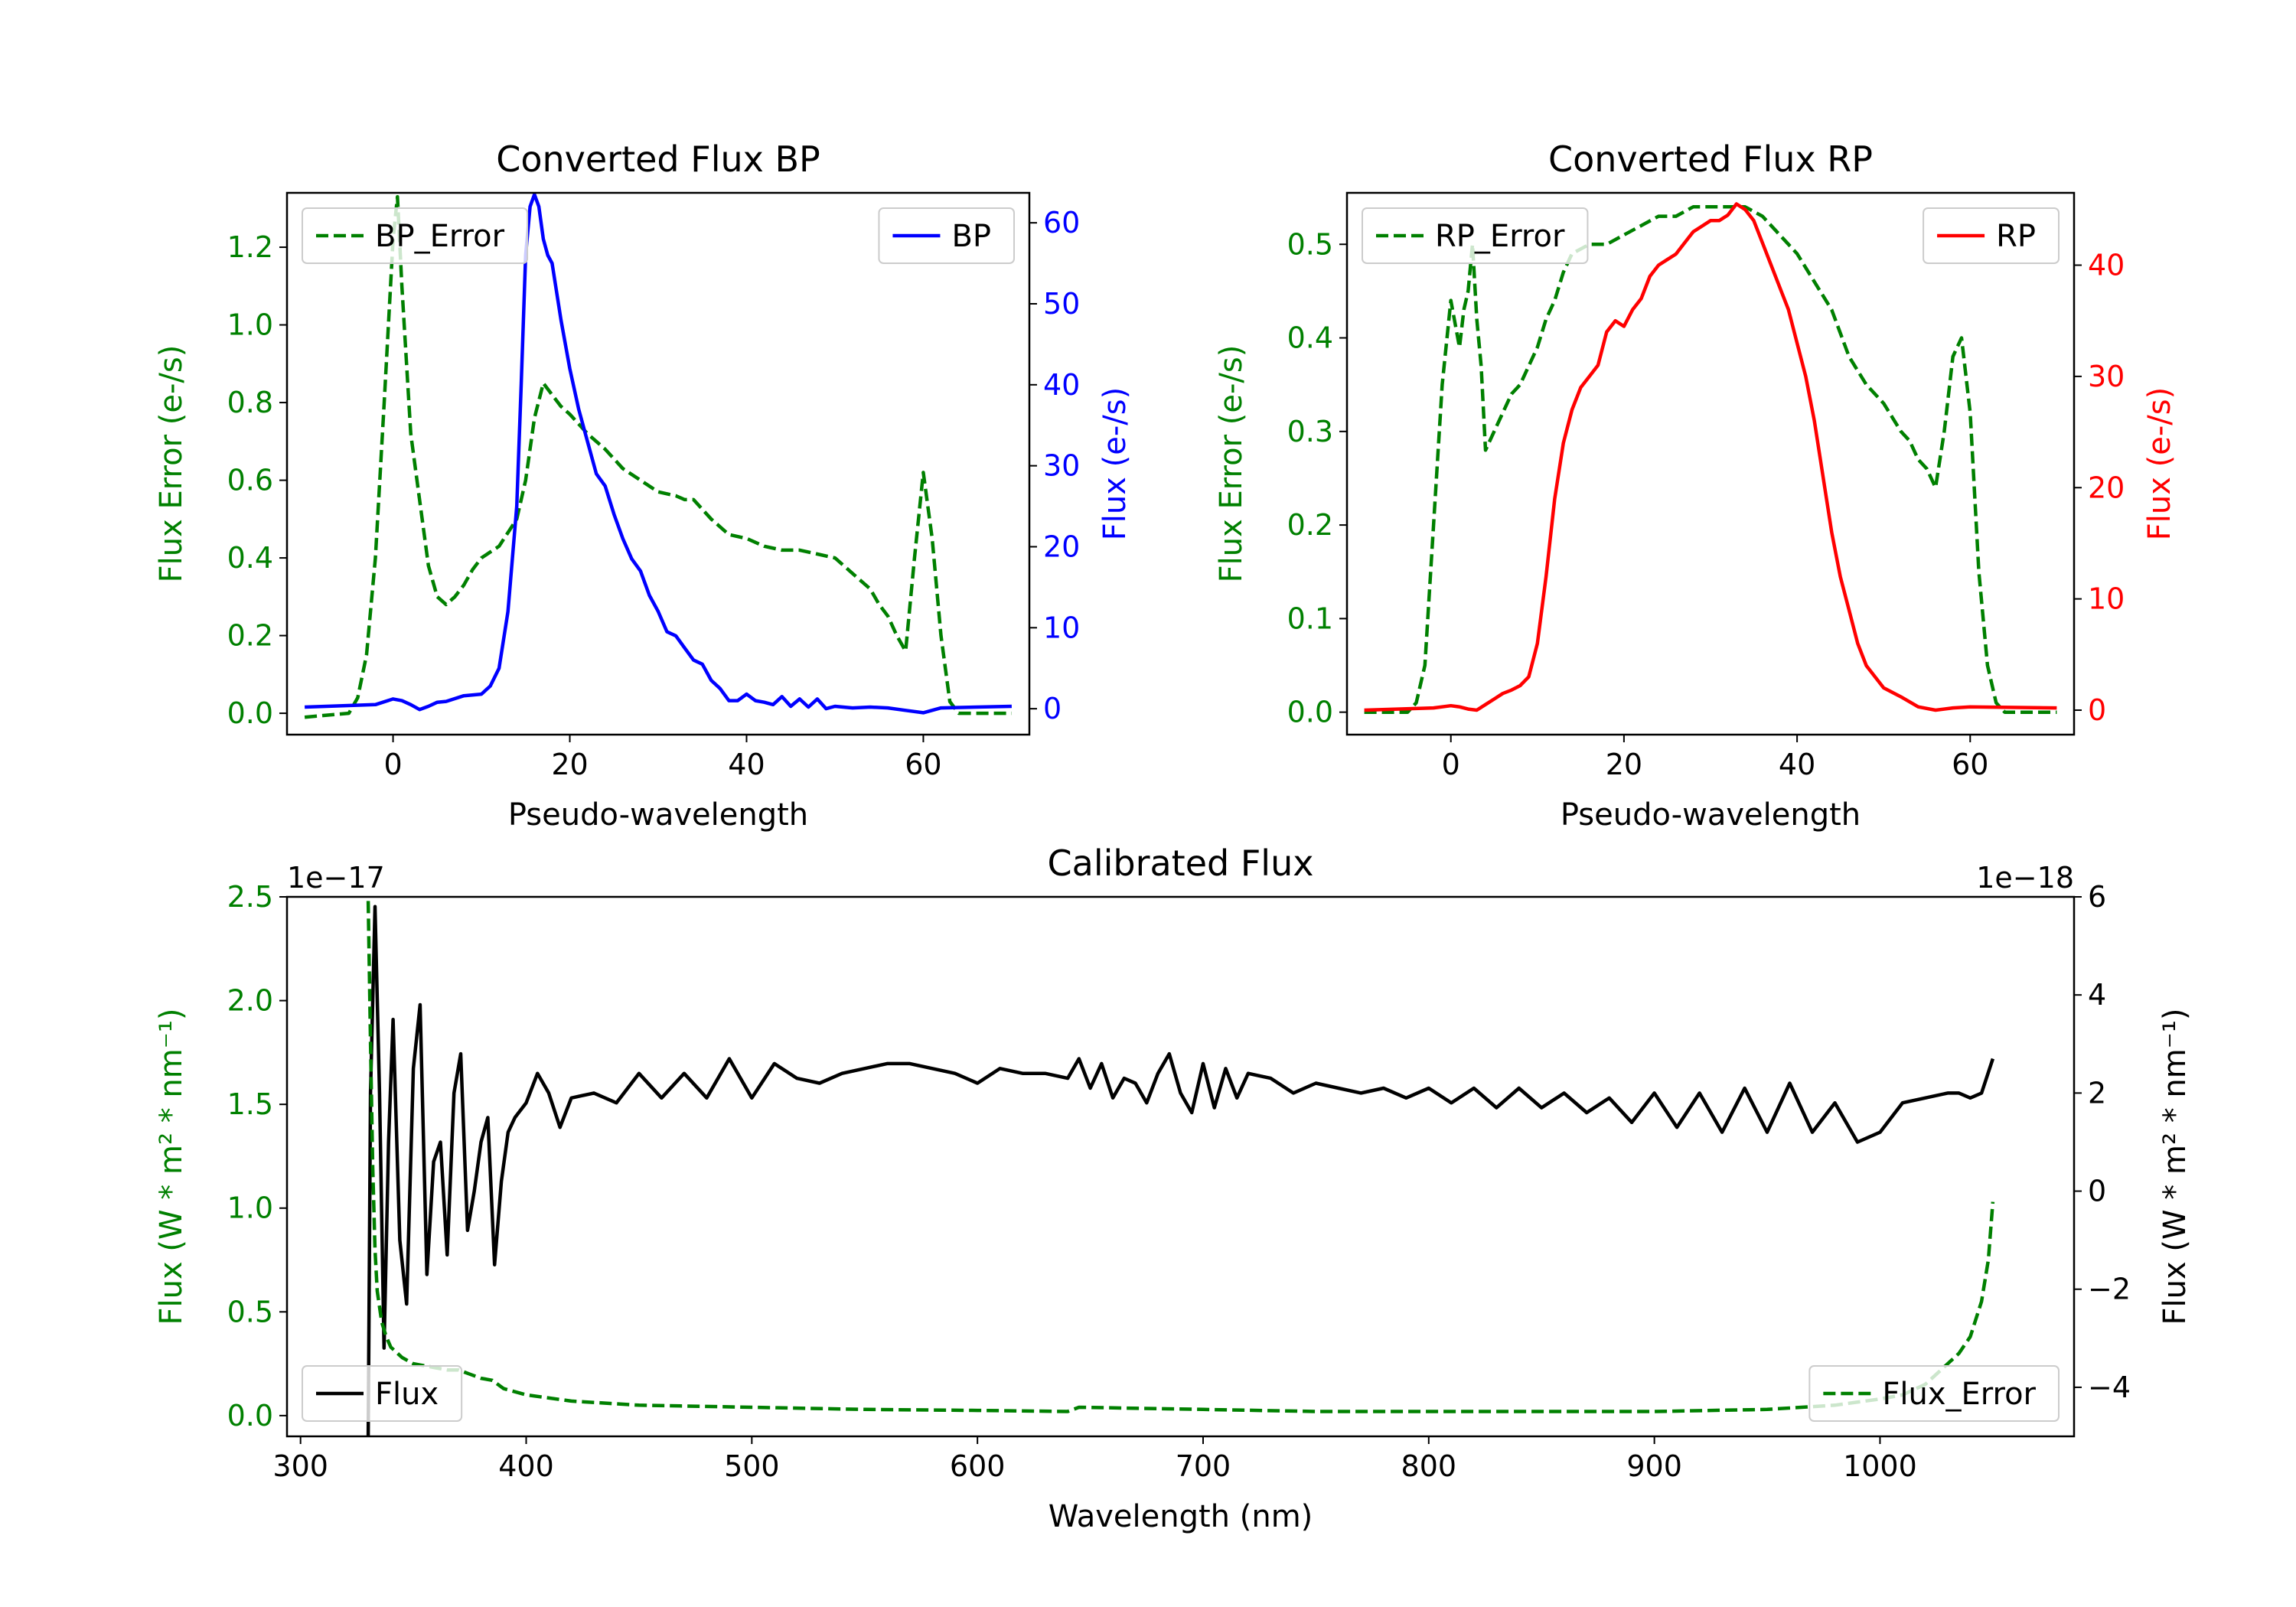 This screenshot has height=1607, width=2296. What do you see at coordinates (1310, 618) in the screenshot?
I see `y-tick-label-left: 0.1` at bounding box center [1310, 618].